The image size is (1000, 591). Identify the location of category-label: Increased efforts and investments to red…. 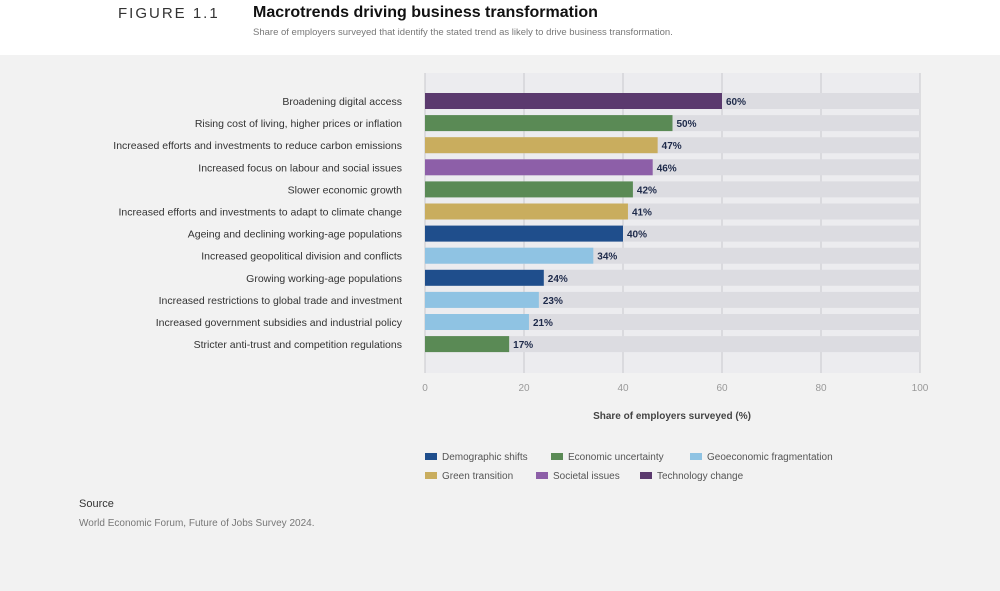
(257, 146).